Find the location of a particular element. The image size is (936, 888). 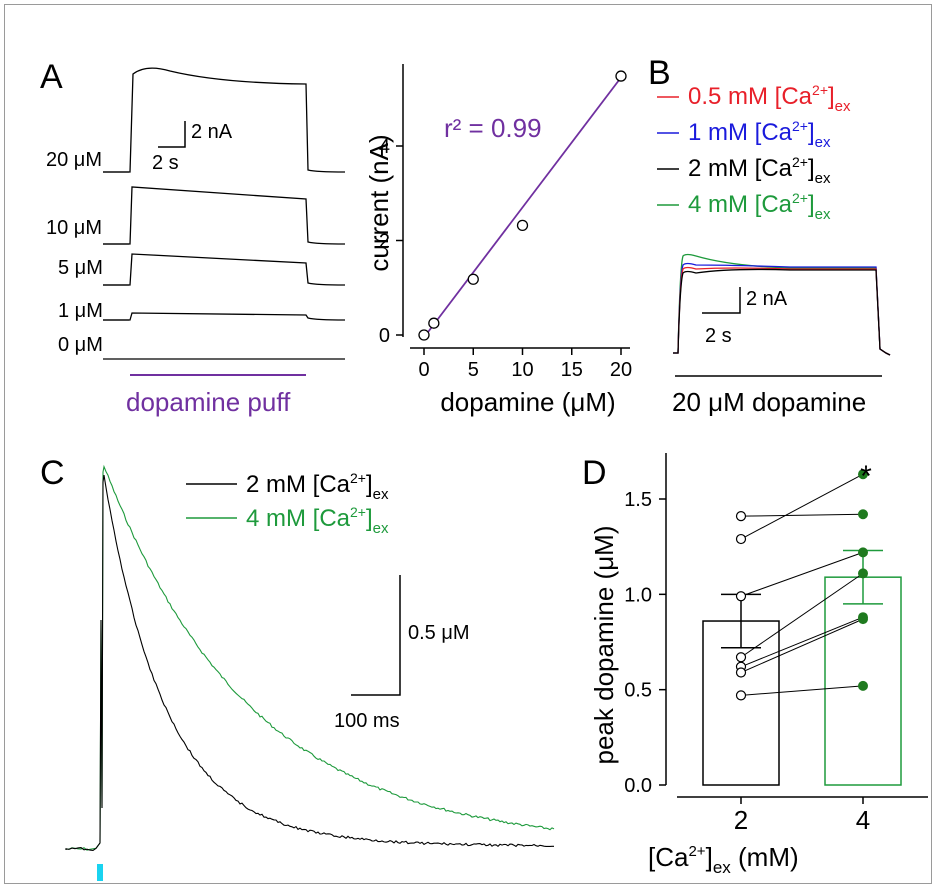

dose-point-20uM is located at coordinates (621, 76).